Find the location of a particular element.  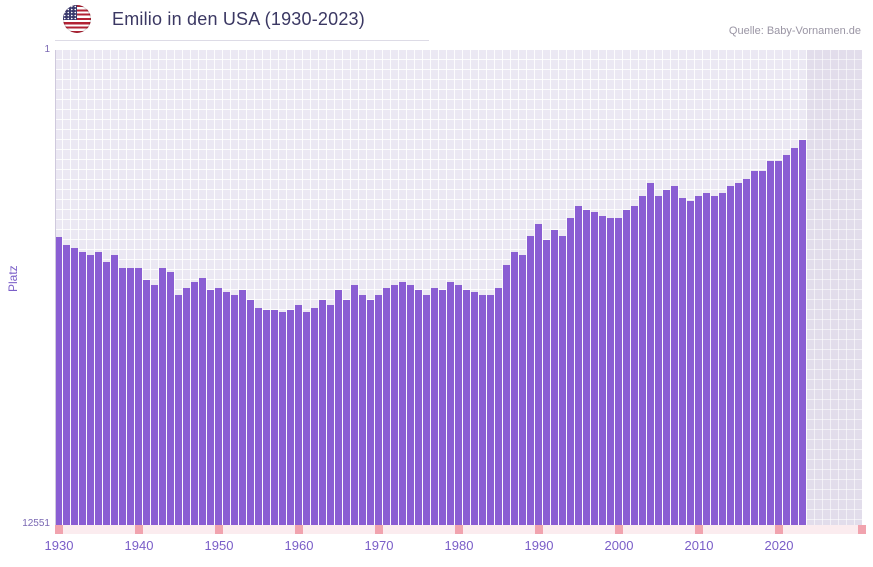

bar-year-1935 is located at coordinates (98, 388).